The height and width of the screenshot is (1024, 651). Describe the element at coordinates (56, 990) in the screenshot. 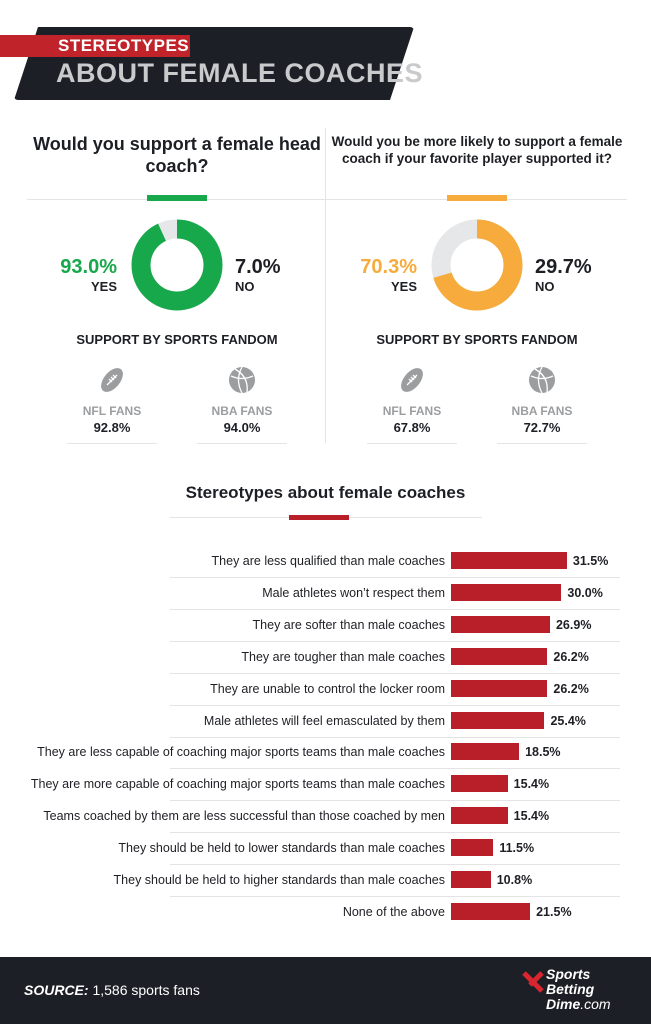

I see `source-label: SOURCE:` at that location.